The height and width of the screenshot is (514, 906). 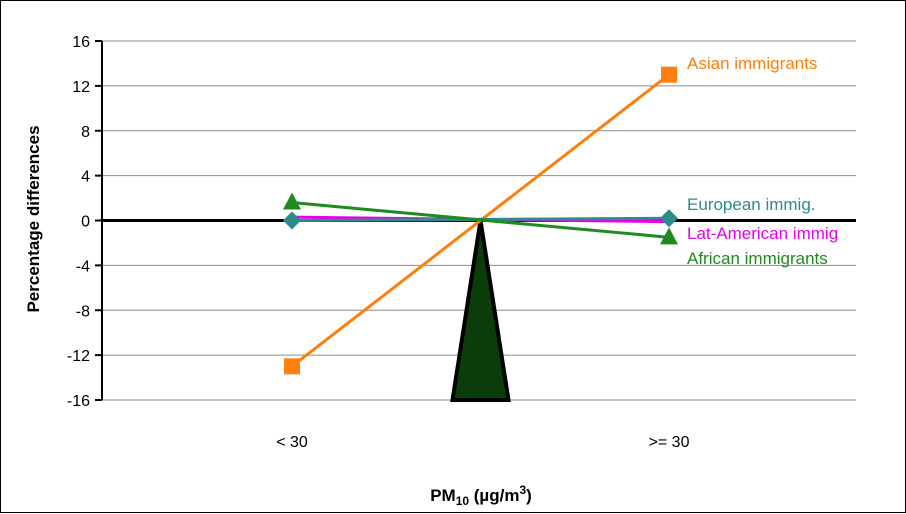 I want to click on series-label: Lat-American immig, so click(x=762, y=233).